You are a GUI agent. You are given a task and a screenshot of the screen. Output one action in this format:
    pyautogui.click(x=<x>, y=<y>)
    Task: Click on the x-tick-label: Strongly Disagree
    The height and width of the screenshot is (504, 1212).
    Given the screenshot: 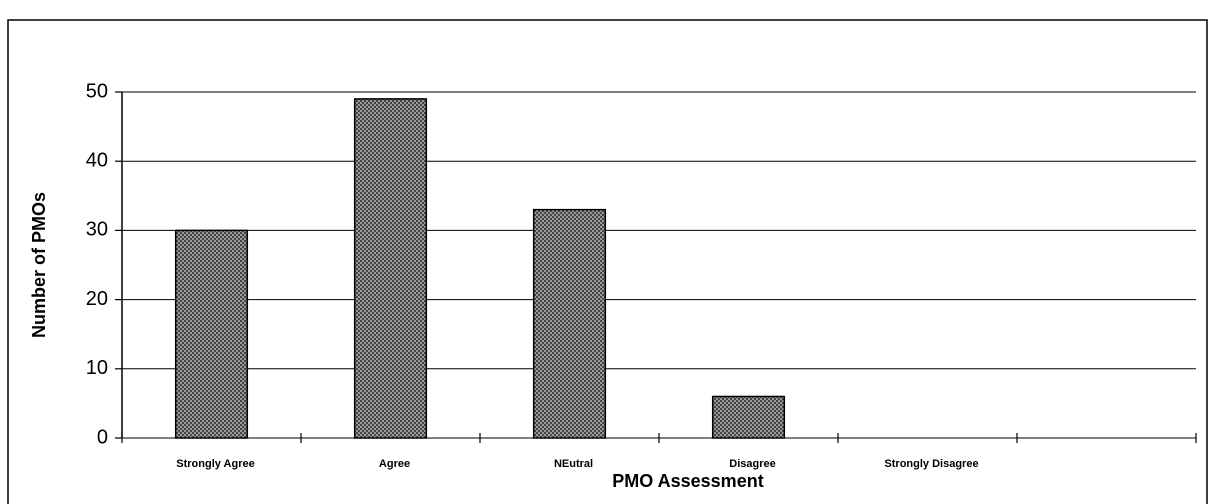 What is the action you would take?
    pyautogui.click(x=931, y=464)
    